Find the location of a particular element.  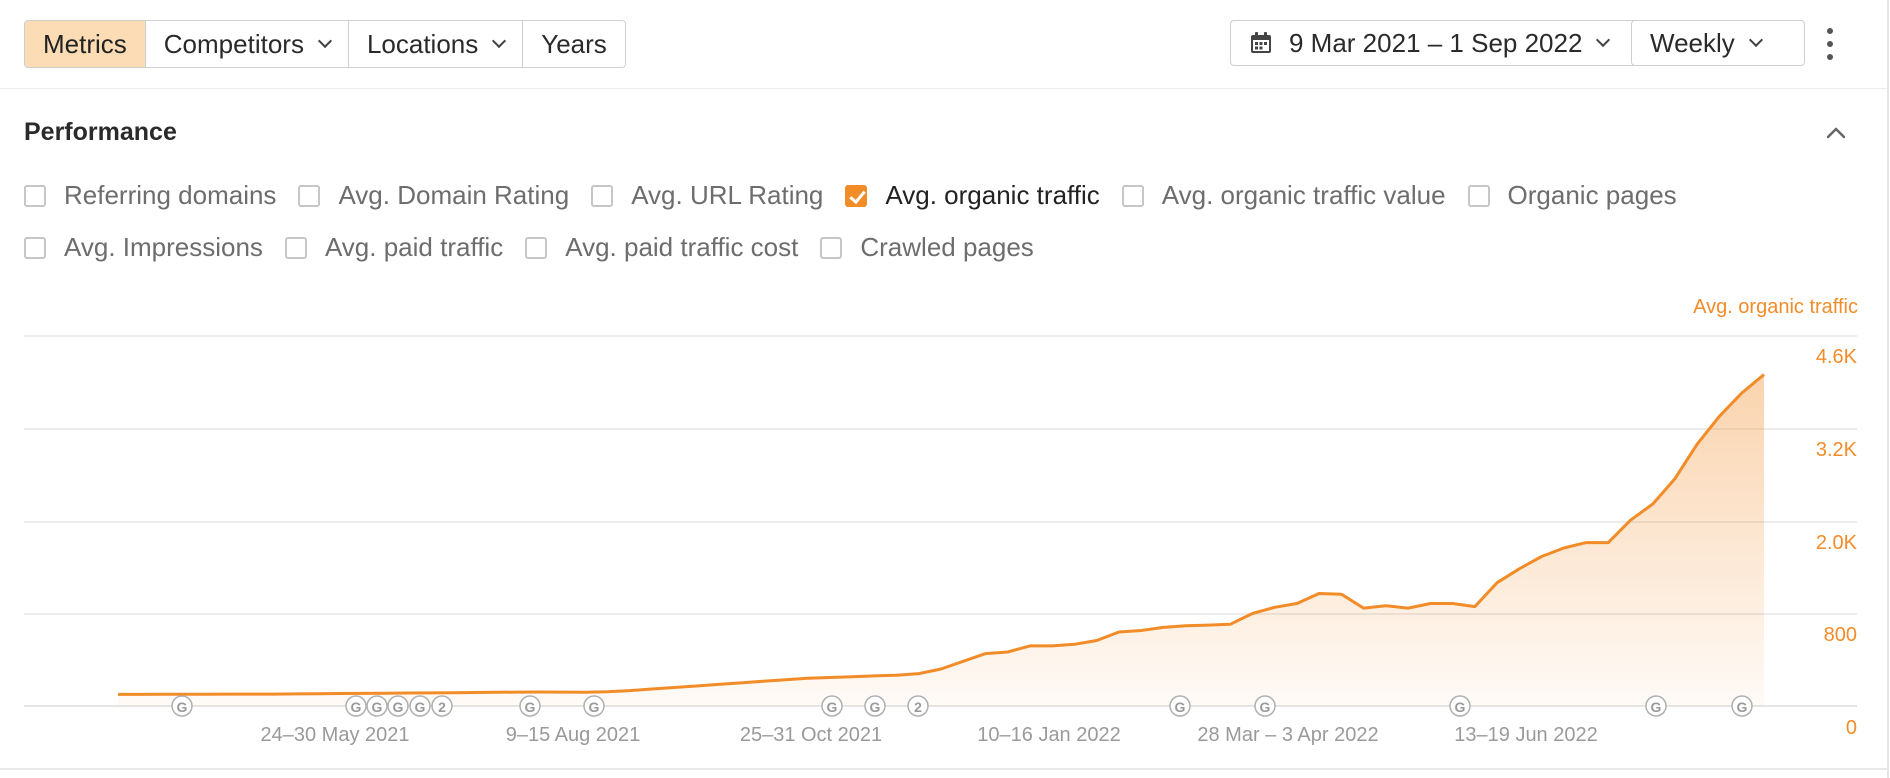

metric-avg-impressions: Avg. Impressions is located at coordinates (143, 247).